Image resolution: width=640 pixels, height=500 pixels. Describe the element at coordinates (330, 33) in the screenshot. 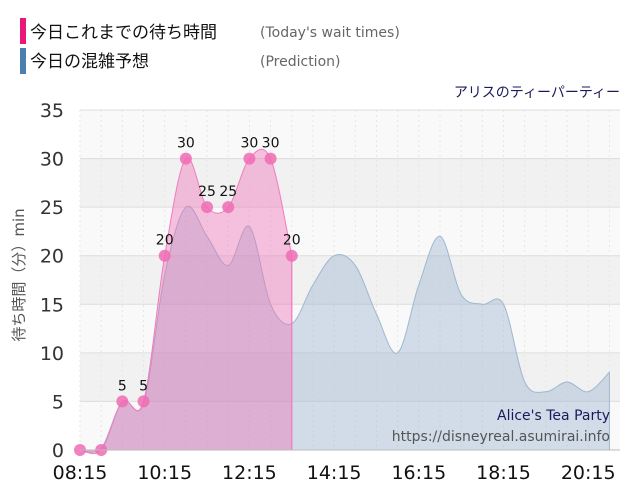

I see `legend-sub-today: (Today's wait times)` at that location.